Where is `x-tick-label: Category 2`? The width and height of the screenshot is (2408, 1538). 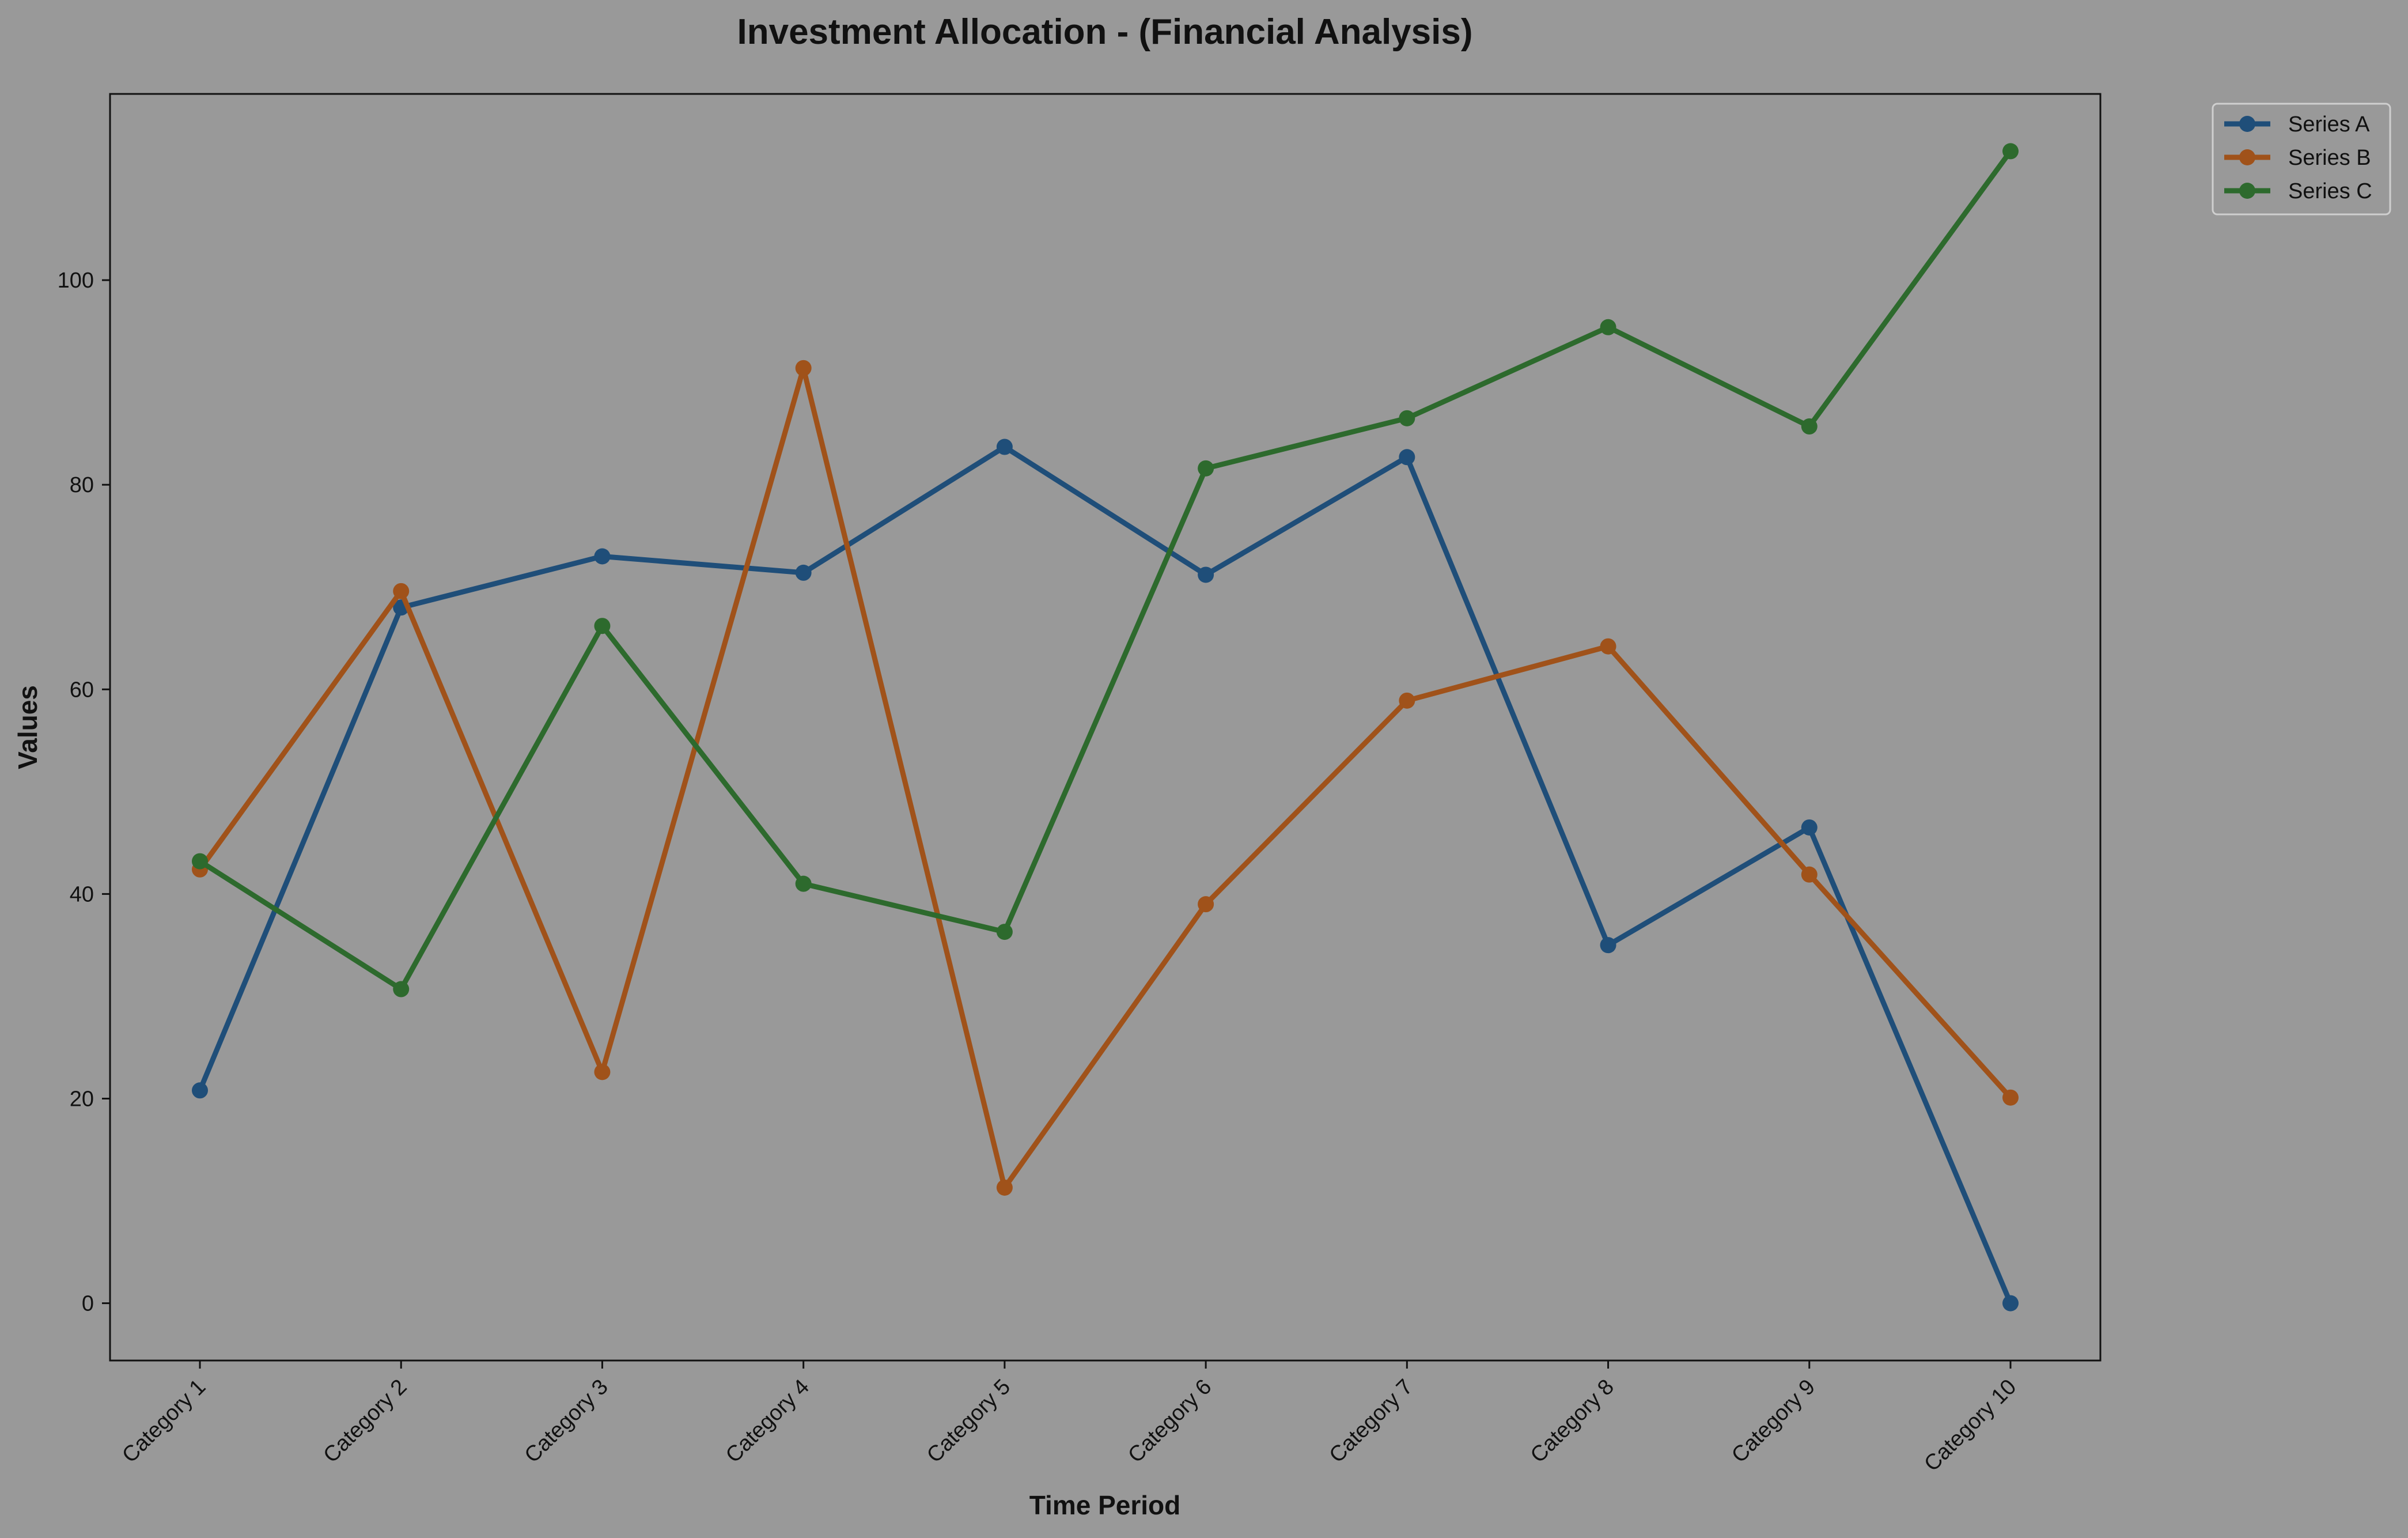 x-tick-label: Category 2 is located at coordinates (365, 1422).